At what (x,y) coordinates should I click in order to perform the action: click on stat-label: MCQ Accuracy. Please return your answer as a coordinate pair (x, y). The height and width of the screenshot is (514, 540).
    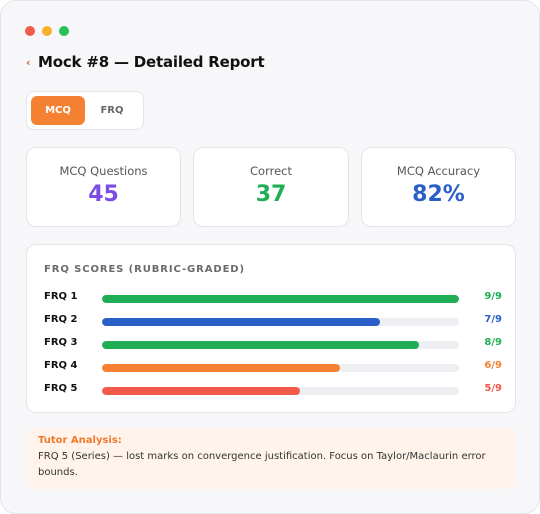
    Looking at the image, I should click on (438, 171).